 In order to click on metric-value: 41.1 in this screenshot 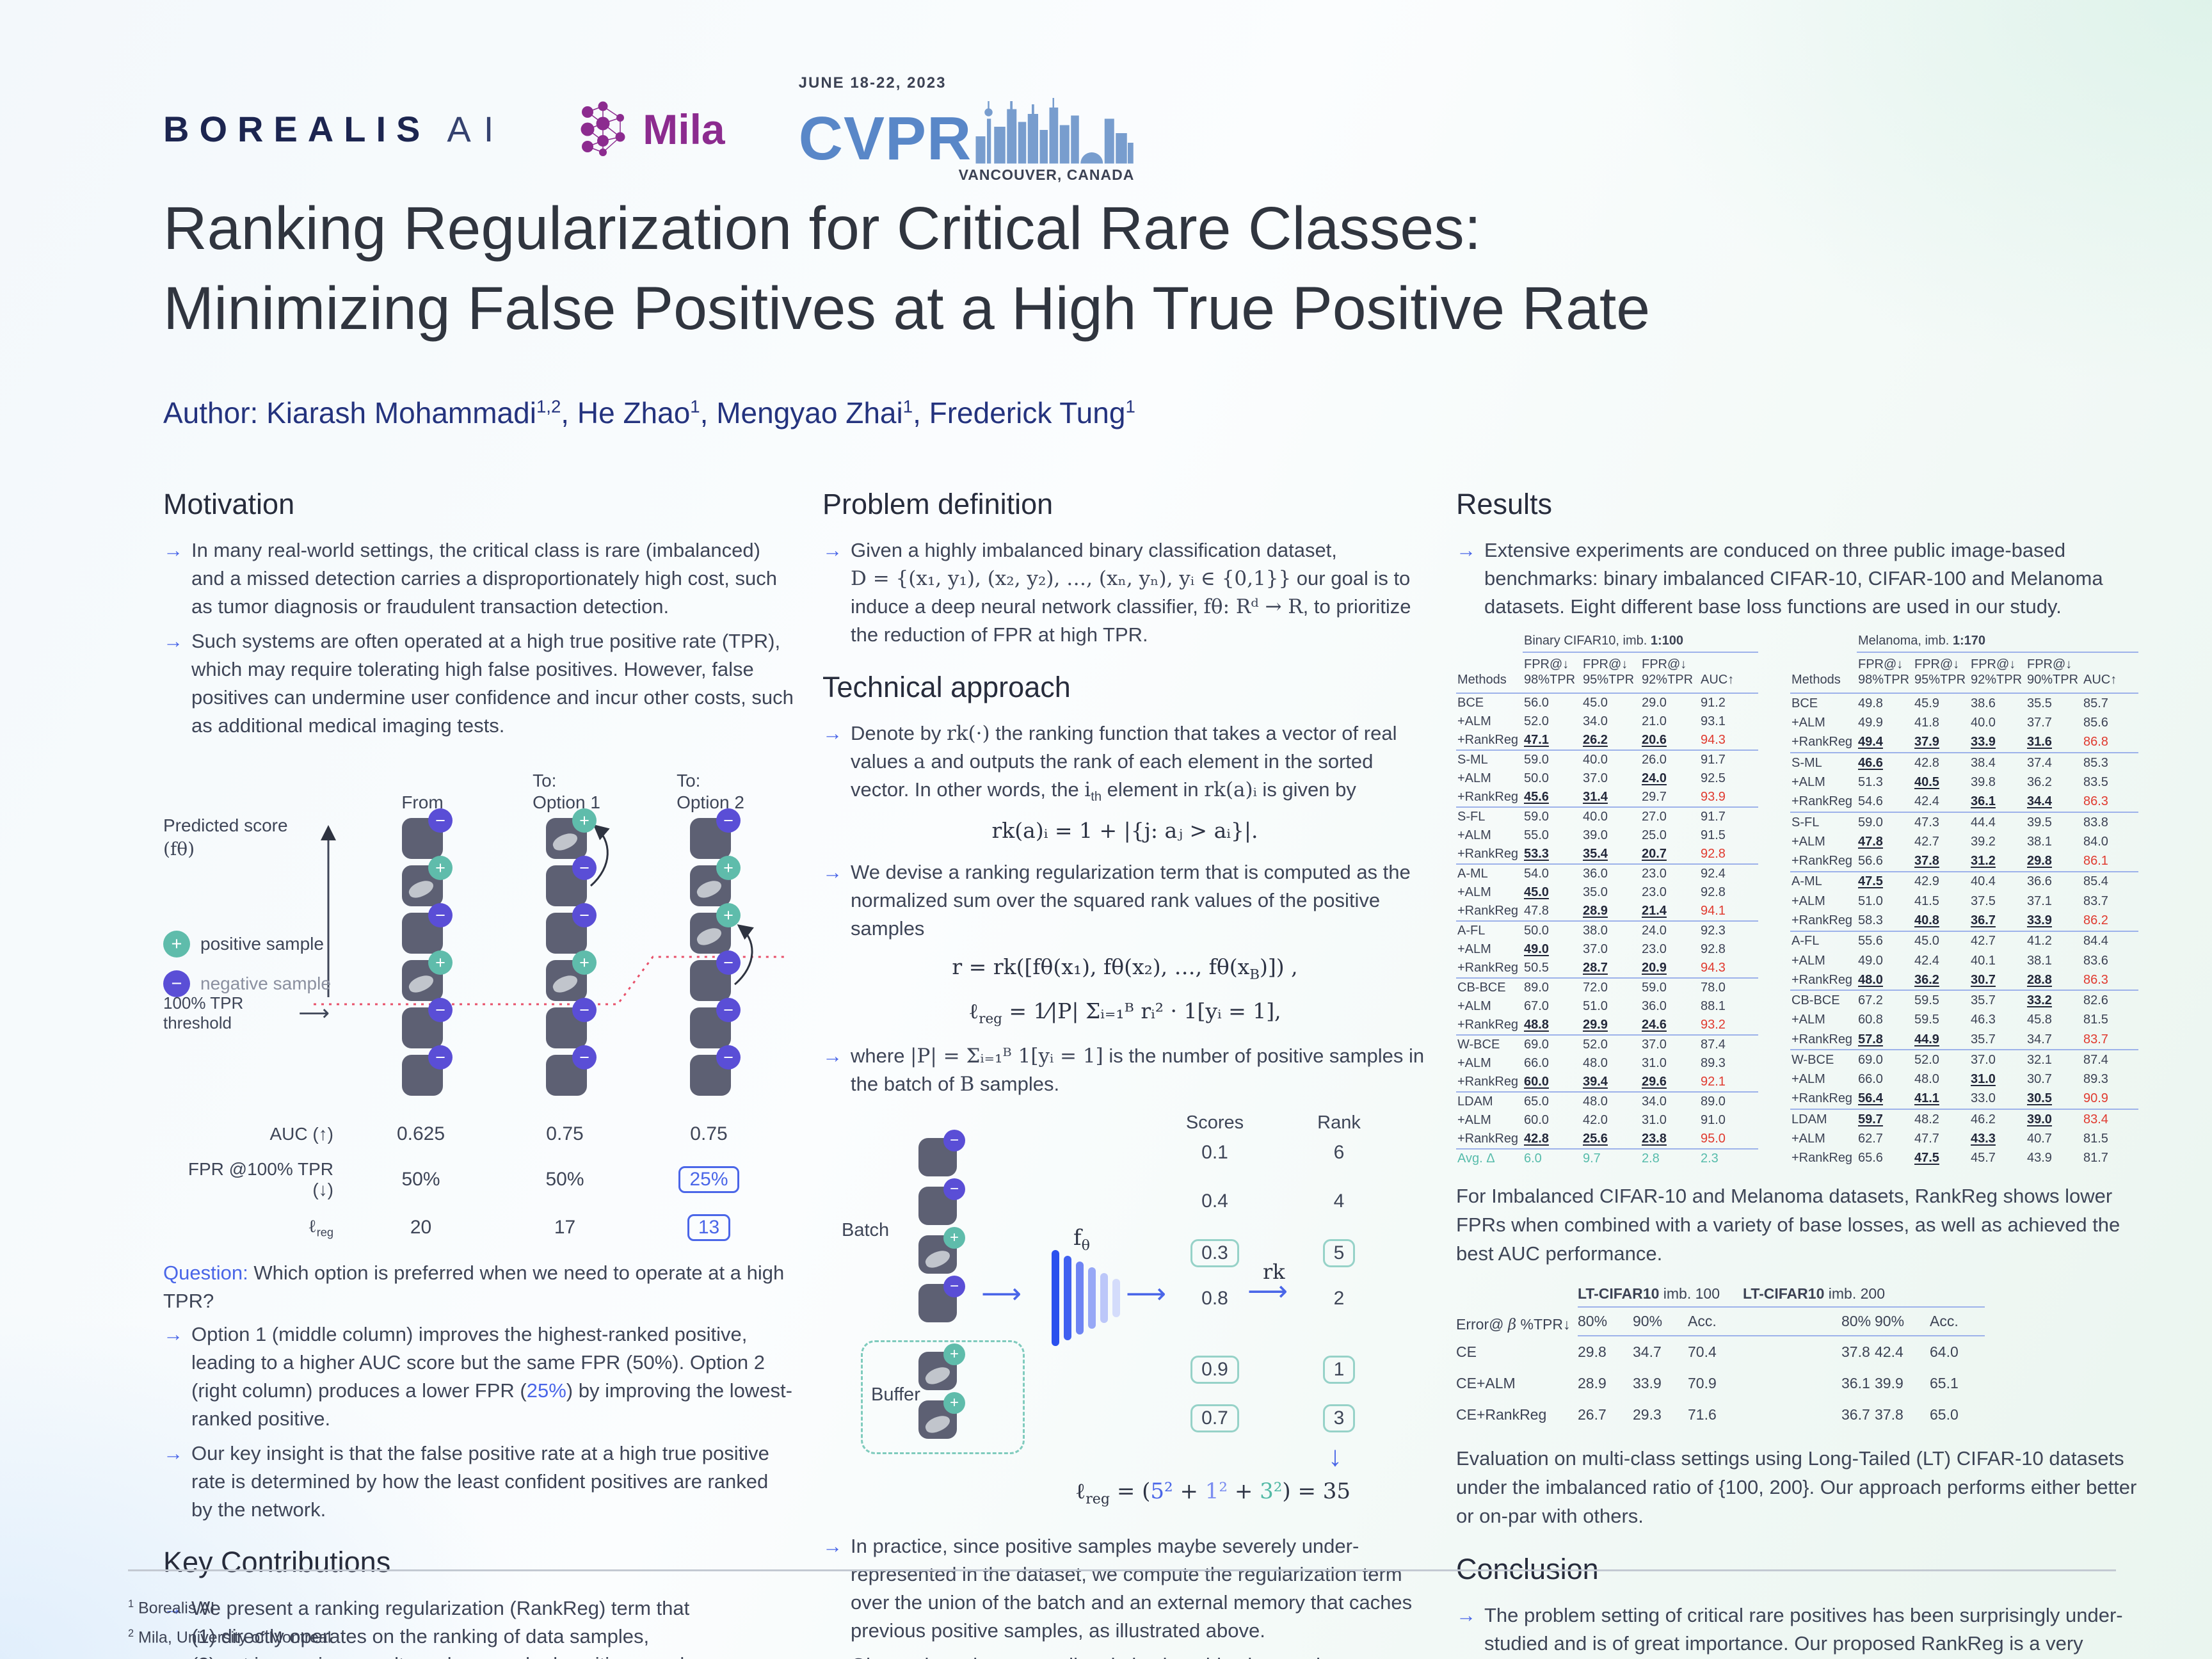, I will do `click(1941, 1099)`.